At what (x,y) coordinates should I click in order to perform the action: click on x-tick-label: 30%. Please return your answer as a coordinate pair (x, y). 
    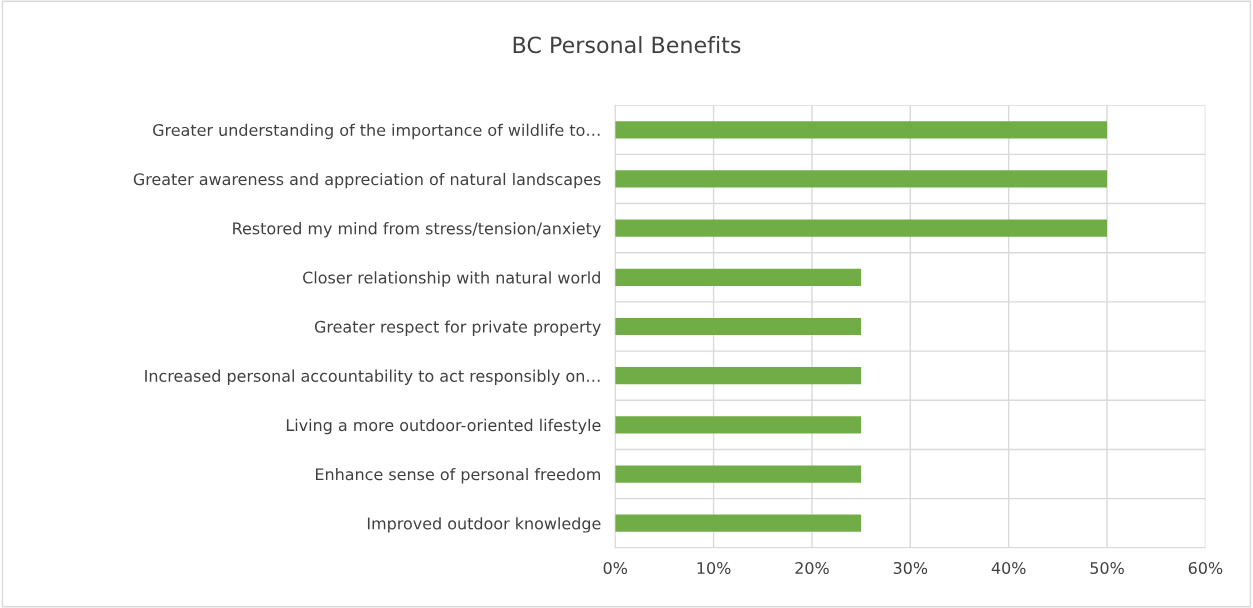
    Looking at the image, I should click on (910, 568).